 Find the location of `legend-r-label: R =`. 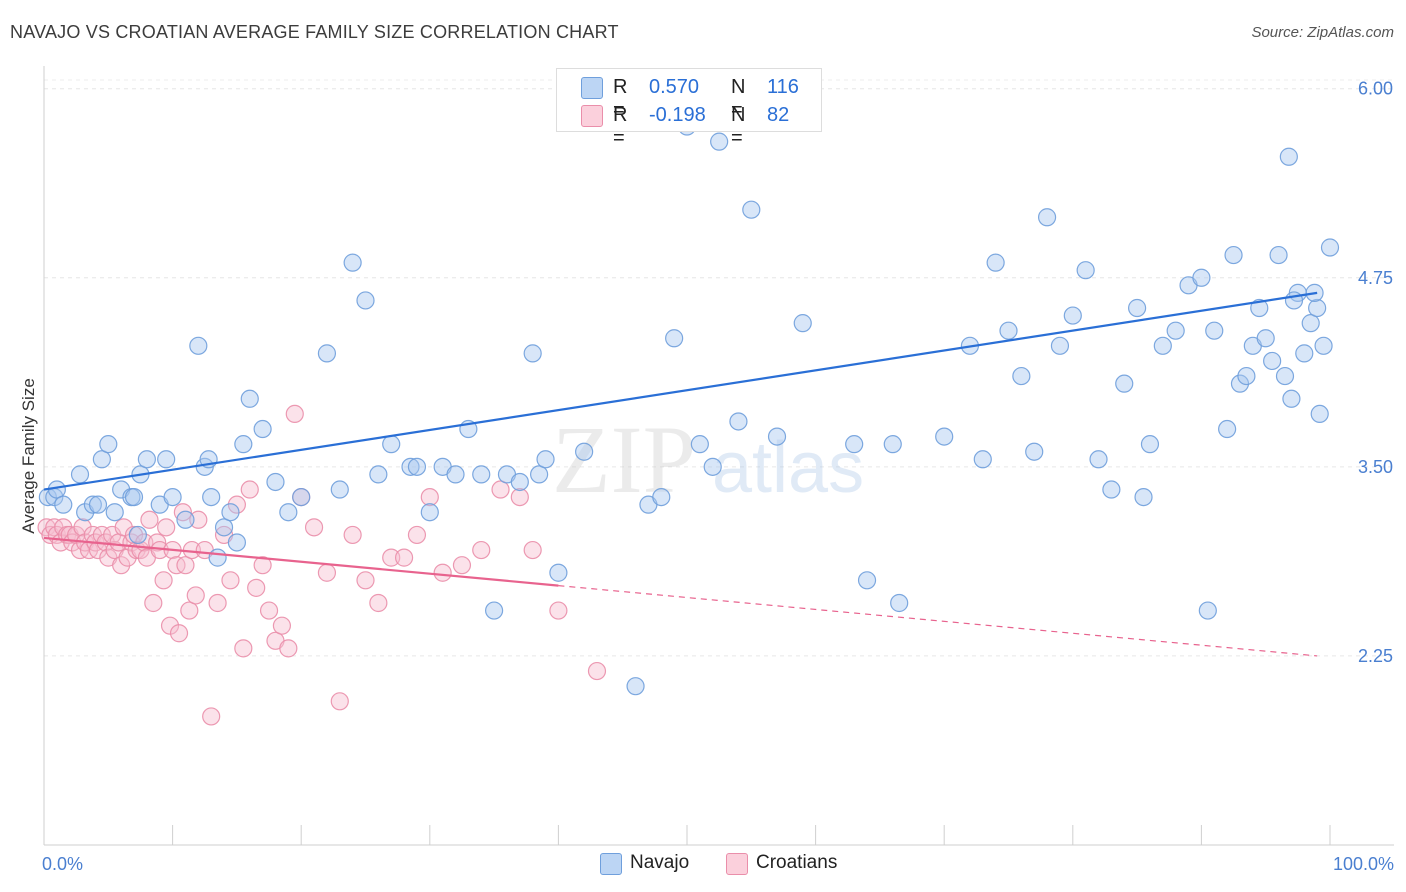

legend-r-label: R = is located at coordinates (620, 126).